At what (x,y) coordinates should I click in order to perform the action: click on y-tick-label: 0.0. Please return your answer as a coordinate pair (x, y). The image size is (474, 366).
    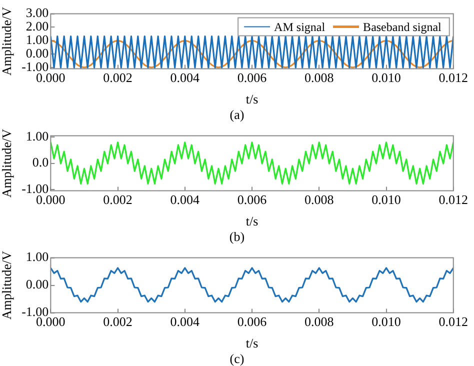
    Looking at the image, I should click on (40, 162).